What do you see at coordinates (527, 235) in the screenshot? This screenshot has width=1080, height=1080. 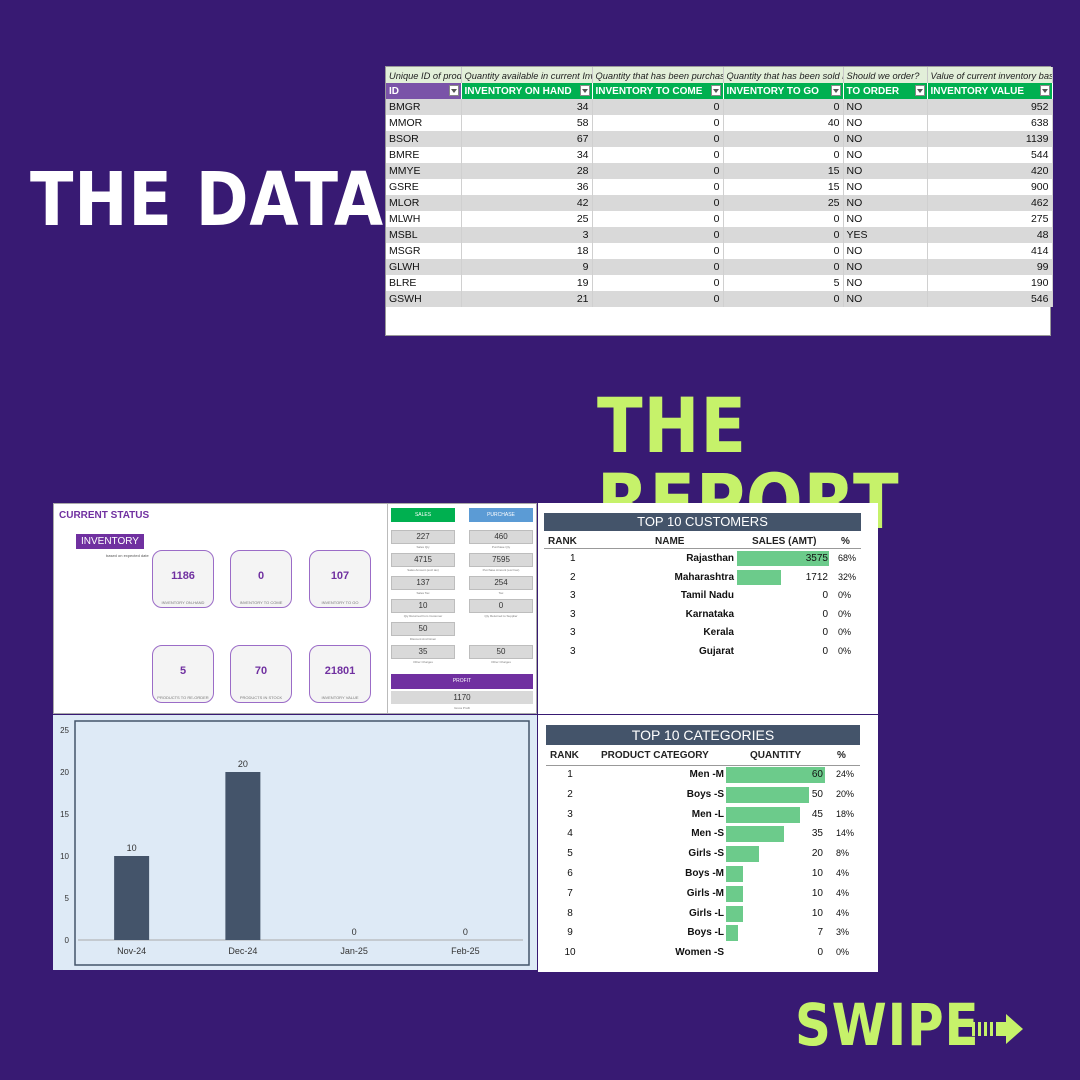 I see `table-cell: 3` at bounding box center [527, 235].